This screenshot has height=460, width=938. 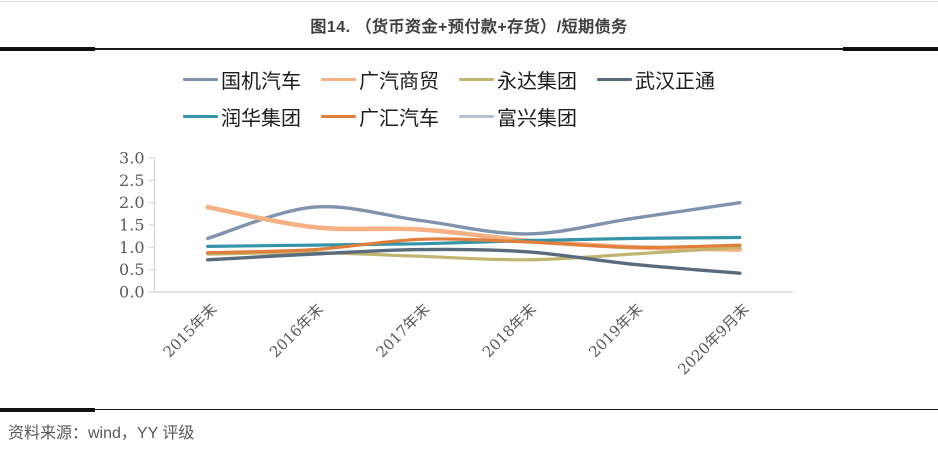 What do you see at coordinates (131, 292) in the screenshot?
I see `y-tick-label: 0.0` at bounding box center [131, 292].